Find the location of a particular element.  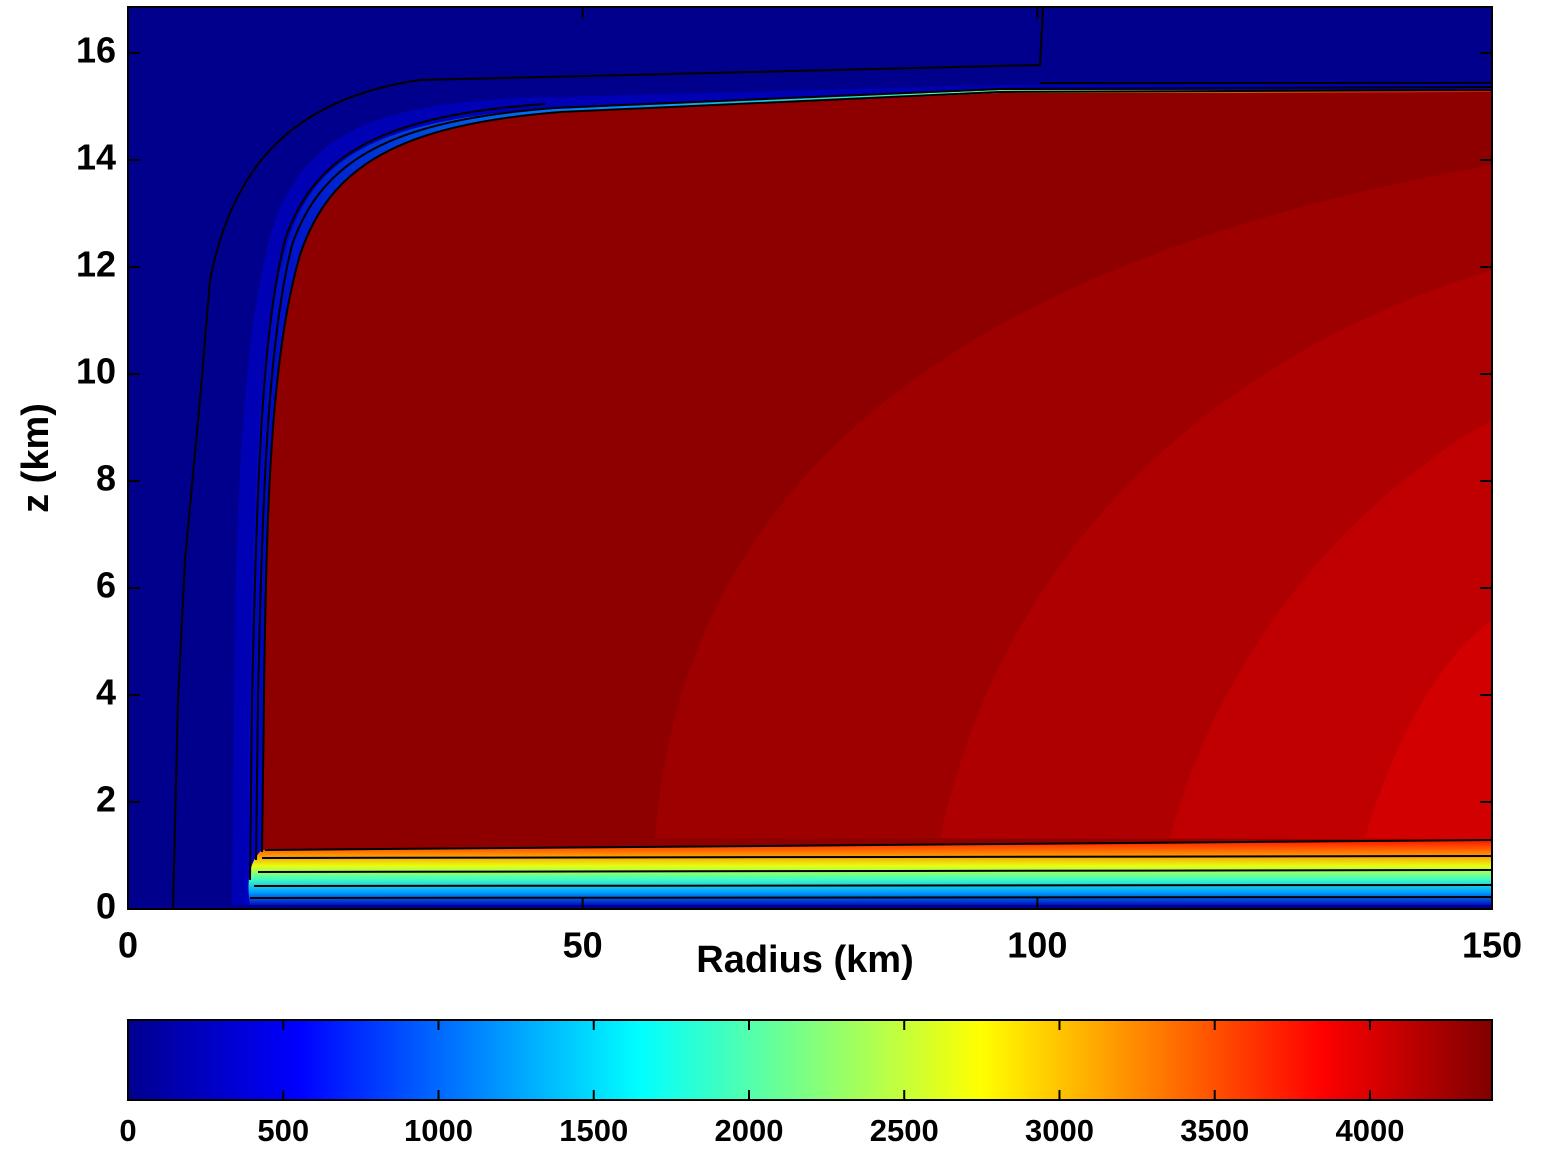

x-tick-label: 150 is located at coordinates (1492, 945).